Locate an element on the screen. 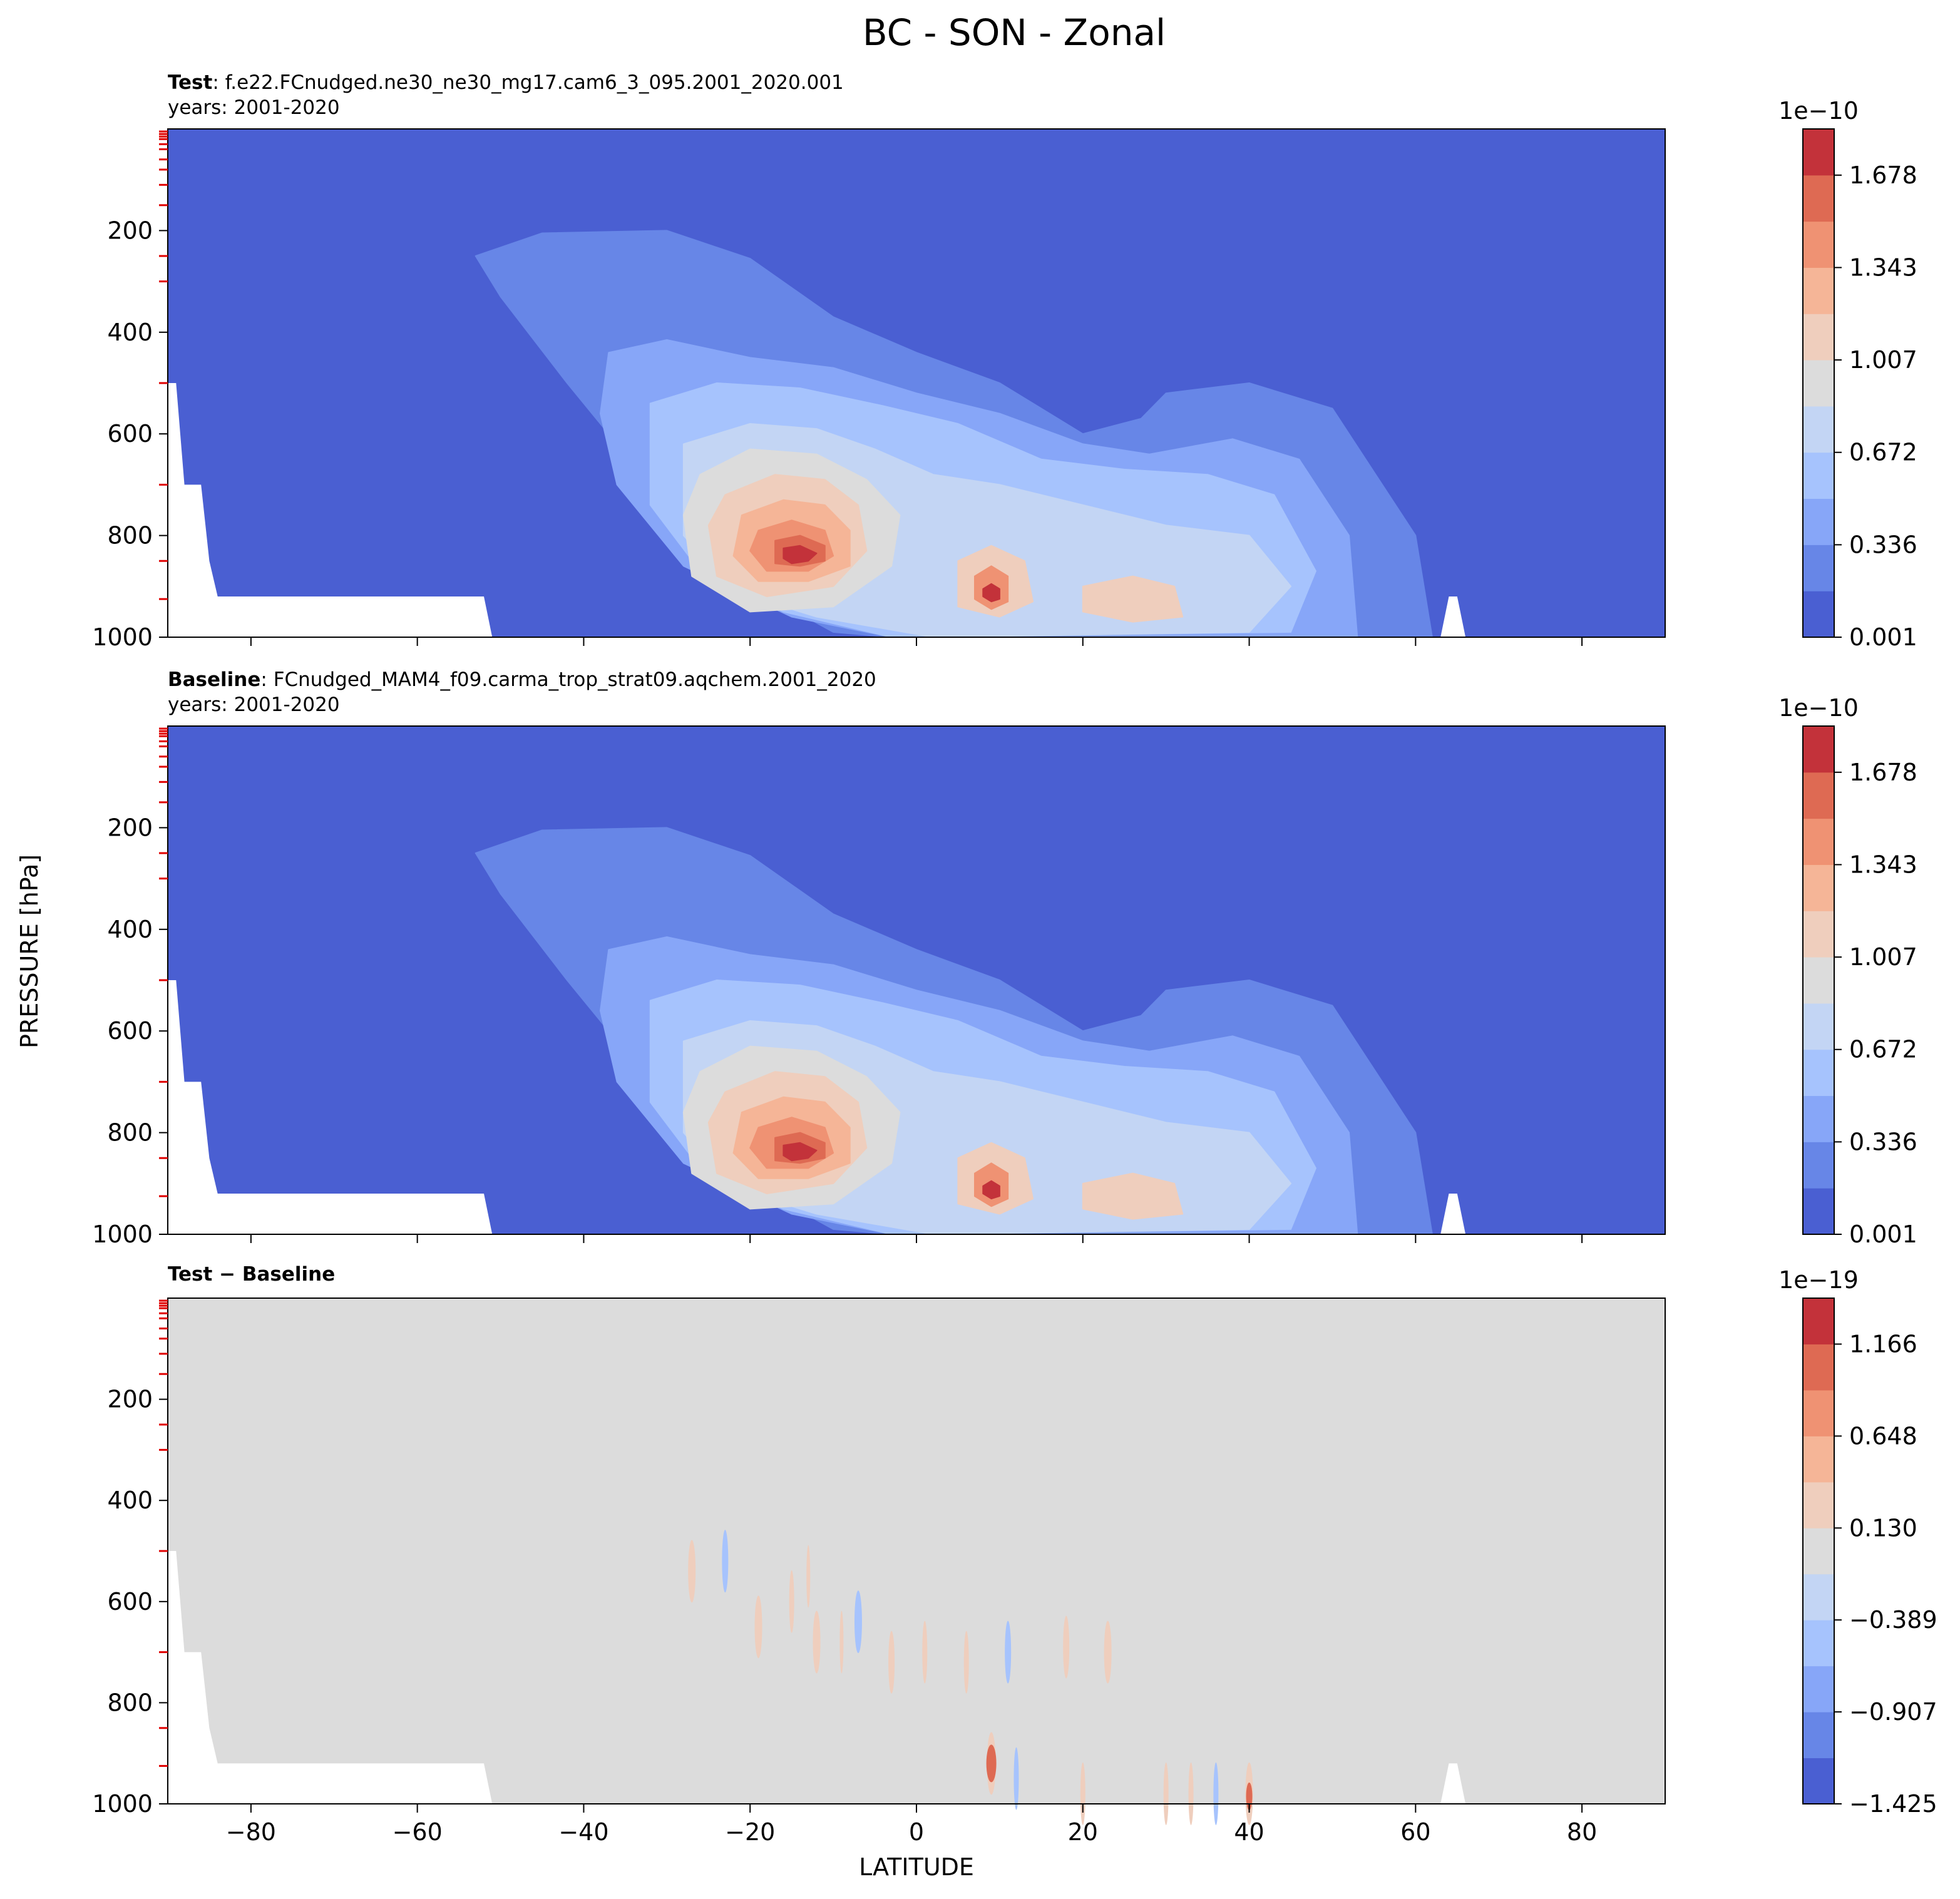  colorbar-tick-label-3: 0.130 is located at coordinates (1883, 1528).